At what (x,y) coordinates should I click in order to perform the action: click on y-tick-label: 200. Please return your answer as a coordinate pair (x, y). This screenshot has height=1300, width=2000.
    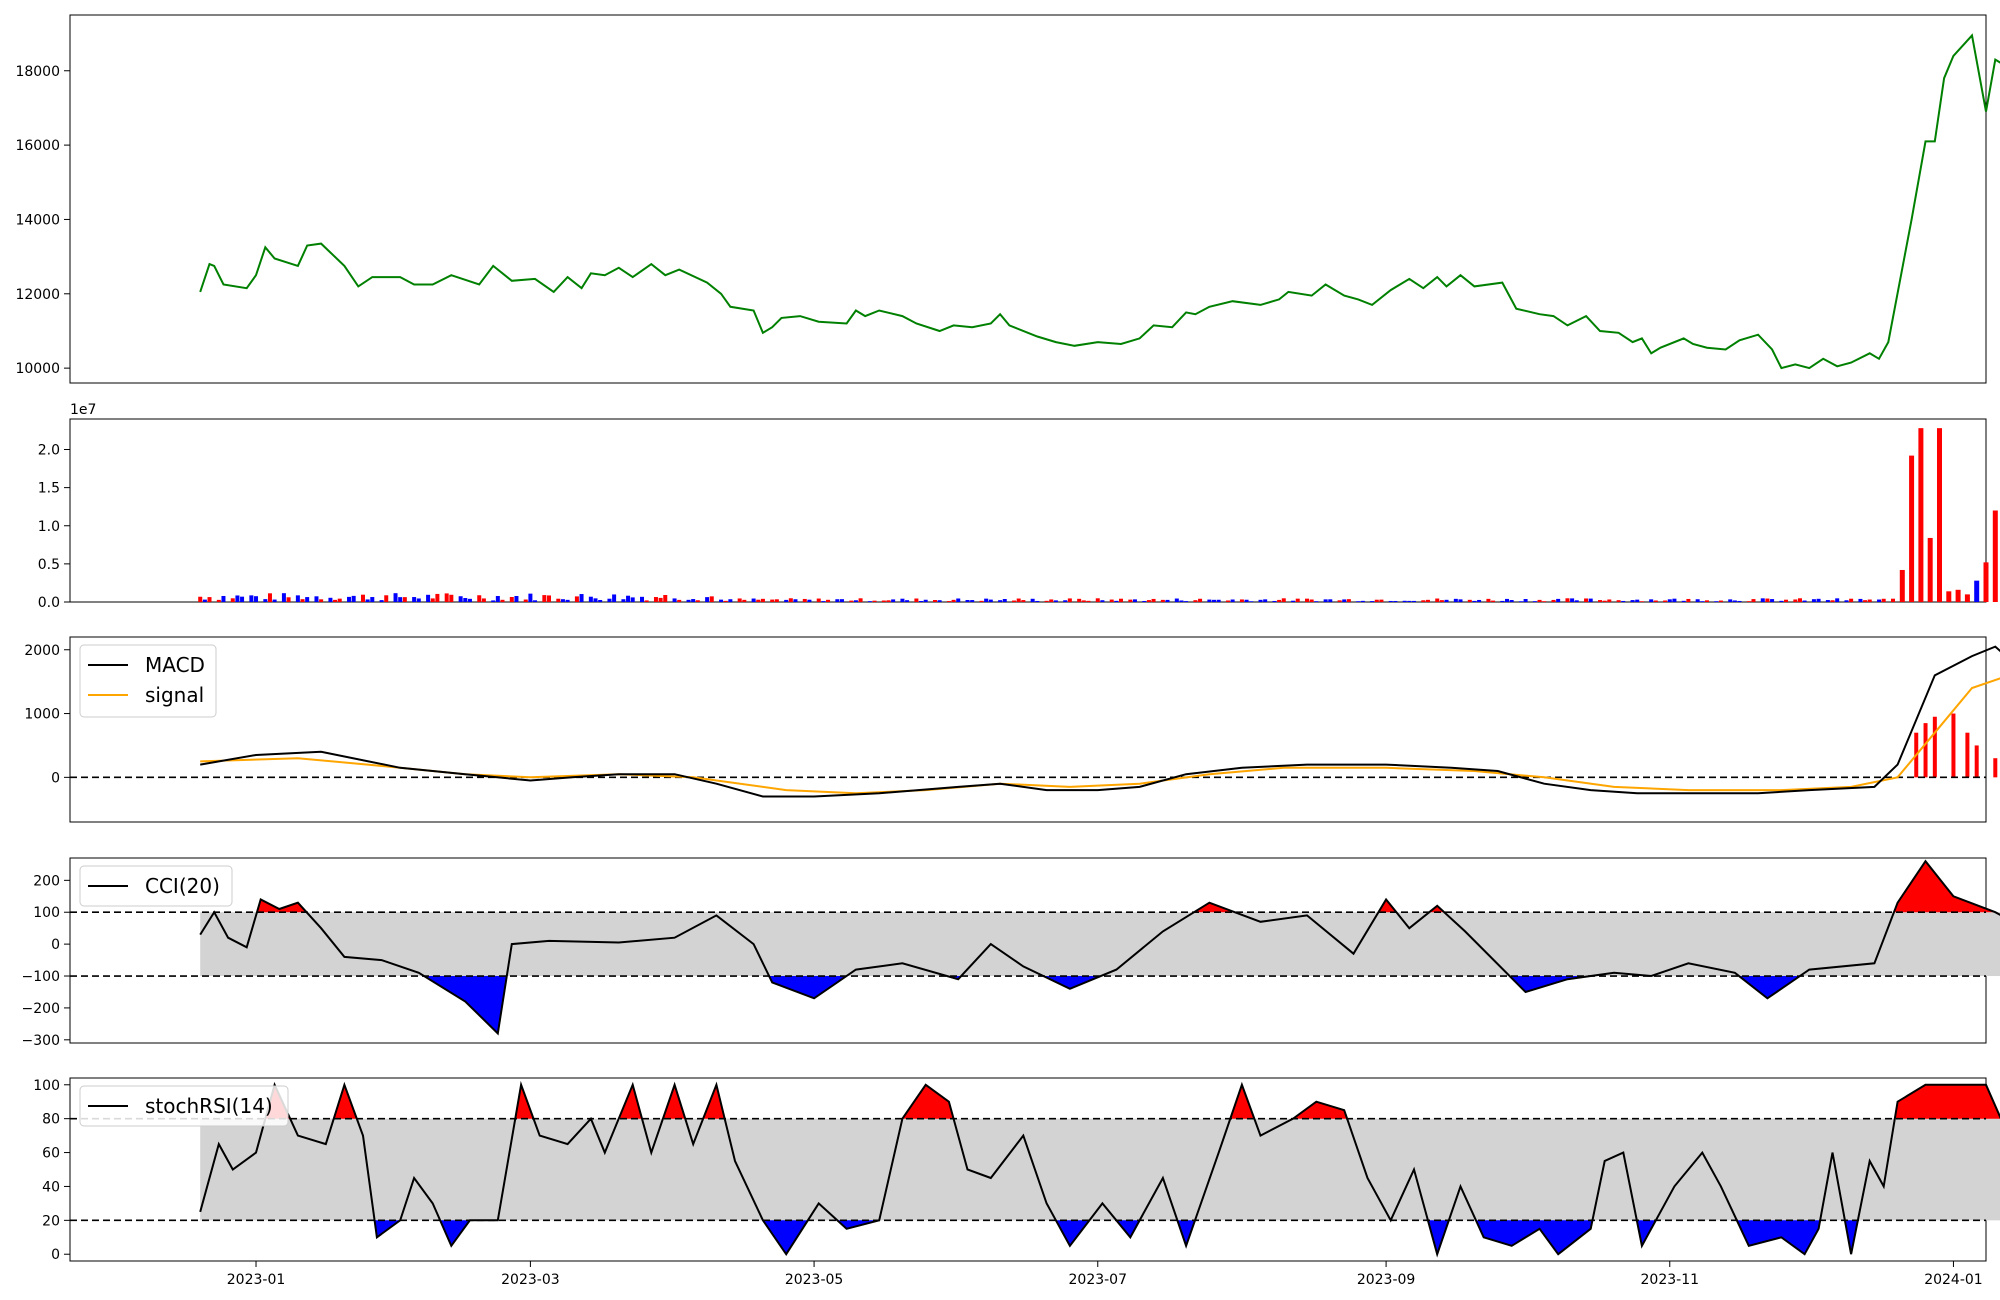
    Looking at the image, I should click on (46, 881).